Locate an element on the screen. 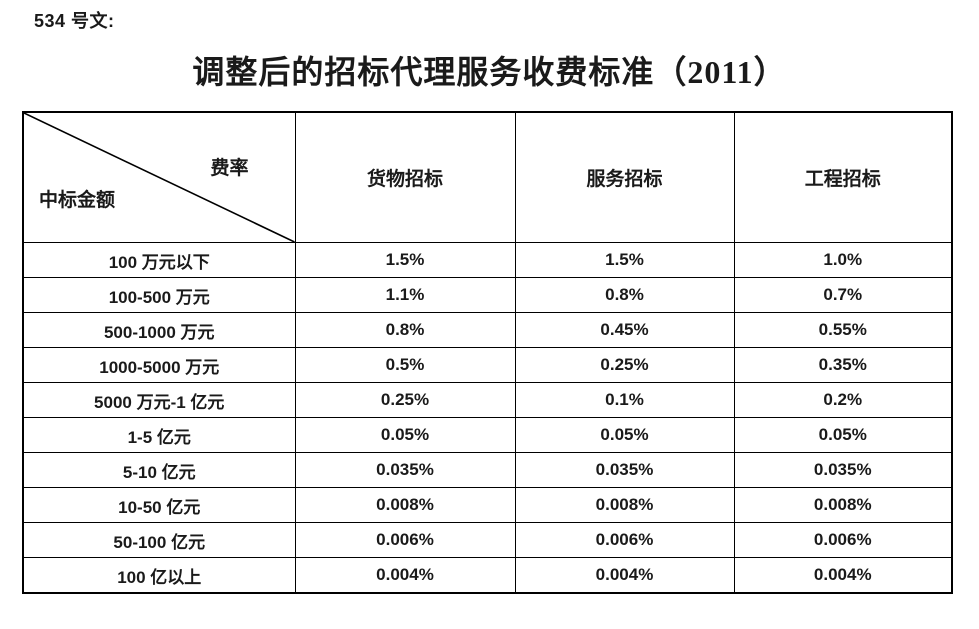 The width and height of the screenshot is (979, 629). row-label: 50-100 亿元 is located at coordinates (159, 540).